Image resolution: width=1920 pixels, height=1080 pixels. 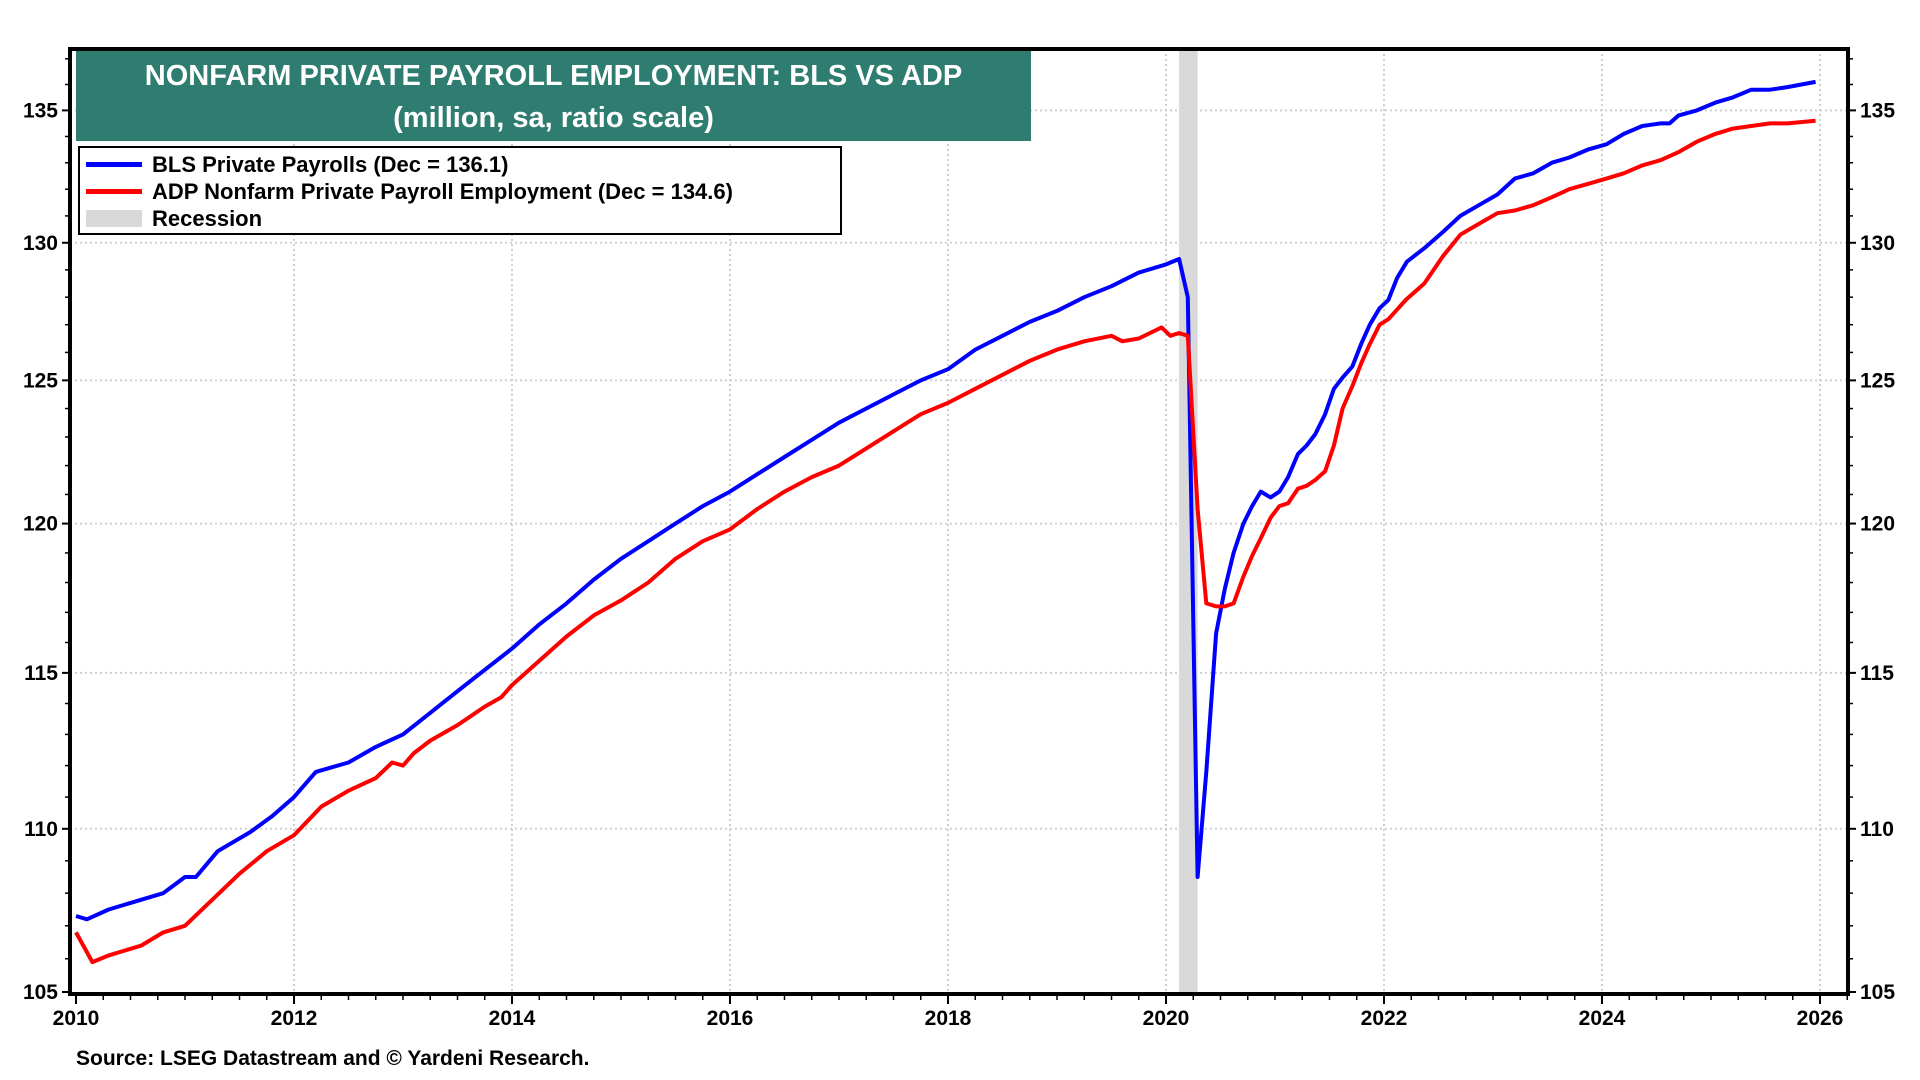 I want to click on legend-label-bls: BLS Private Payrolls (Dec = 136.1), so click(x=330, y=164).